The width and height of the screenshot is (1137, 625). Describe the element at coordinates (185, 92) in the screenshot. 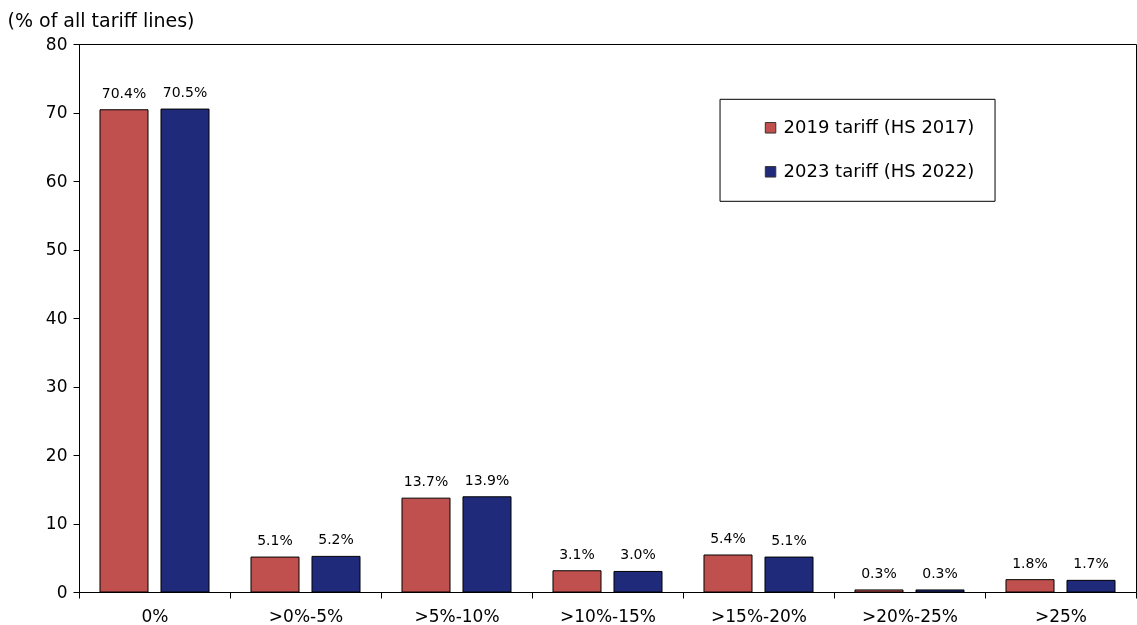

I see `data-label: 70.5%` at that location.